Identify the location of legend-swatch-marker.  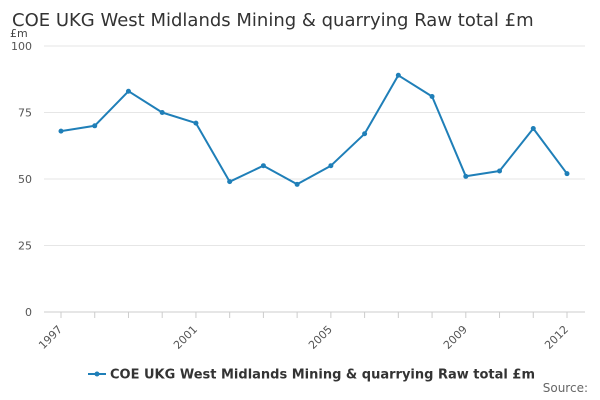
(97, 374).